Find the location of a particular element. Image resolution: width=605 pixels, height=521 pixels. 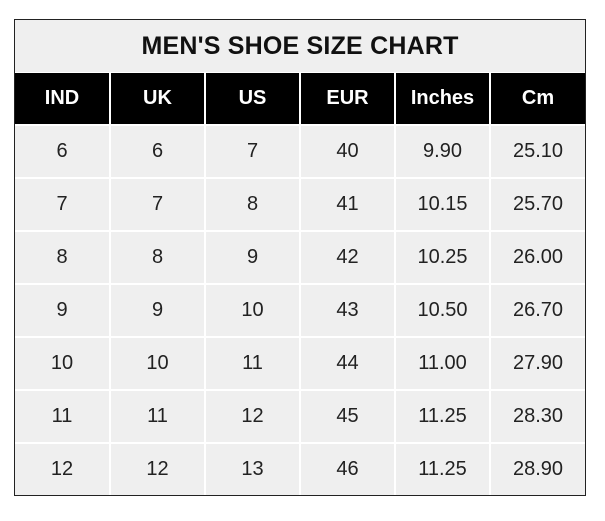

column-header-ind: IND is located at coordinates (62, 98).